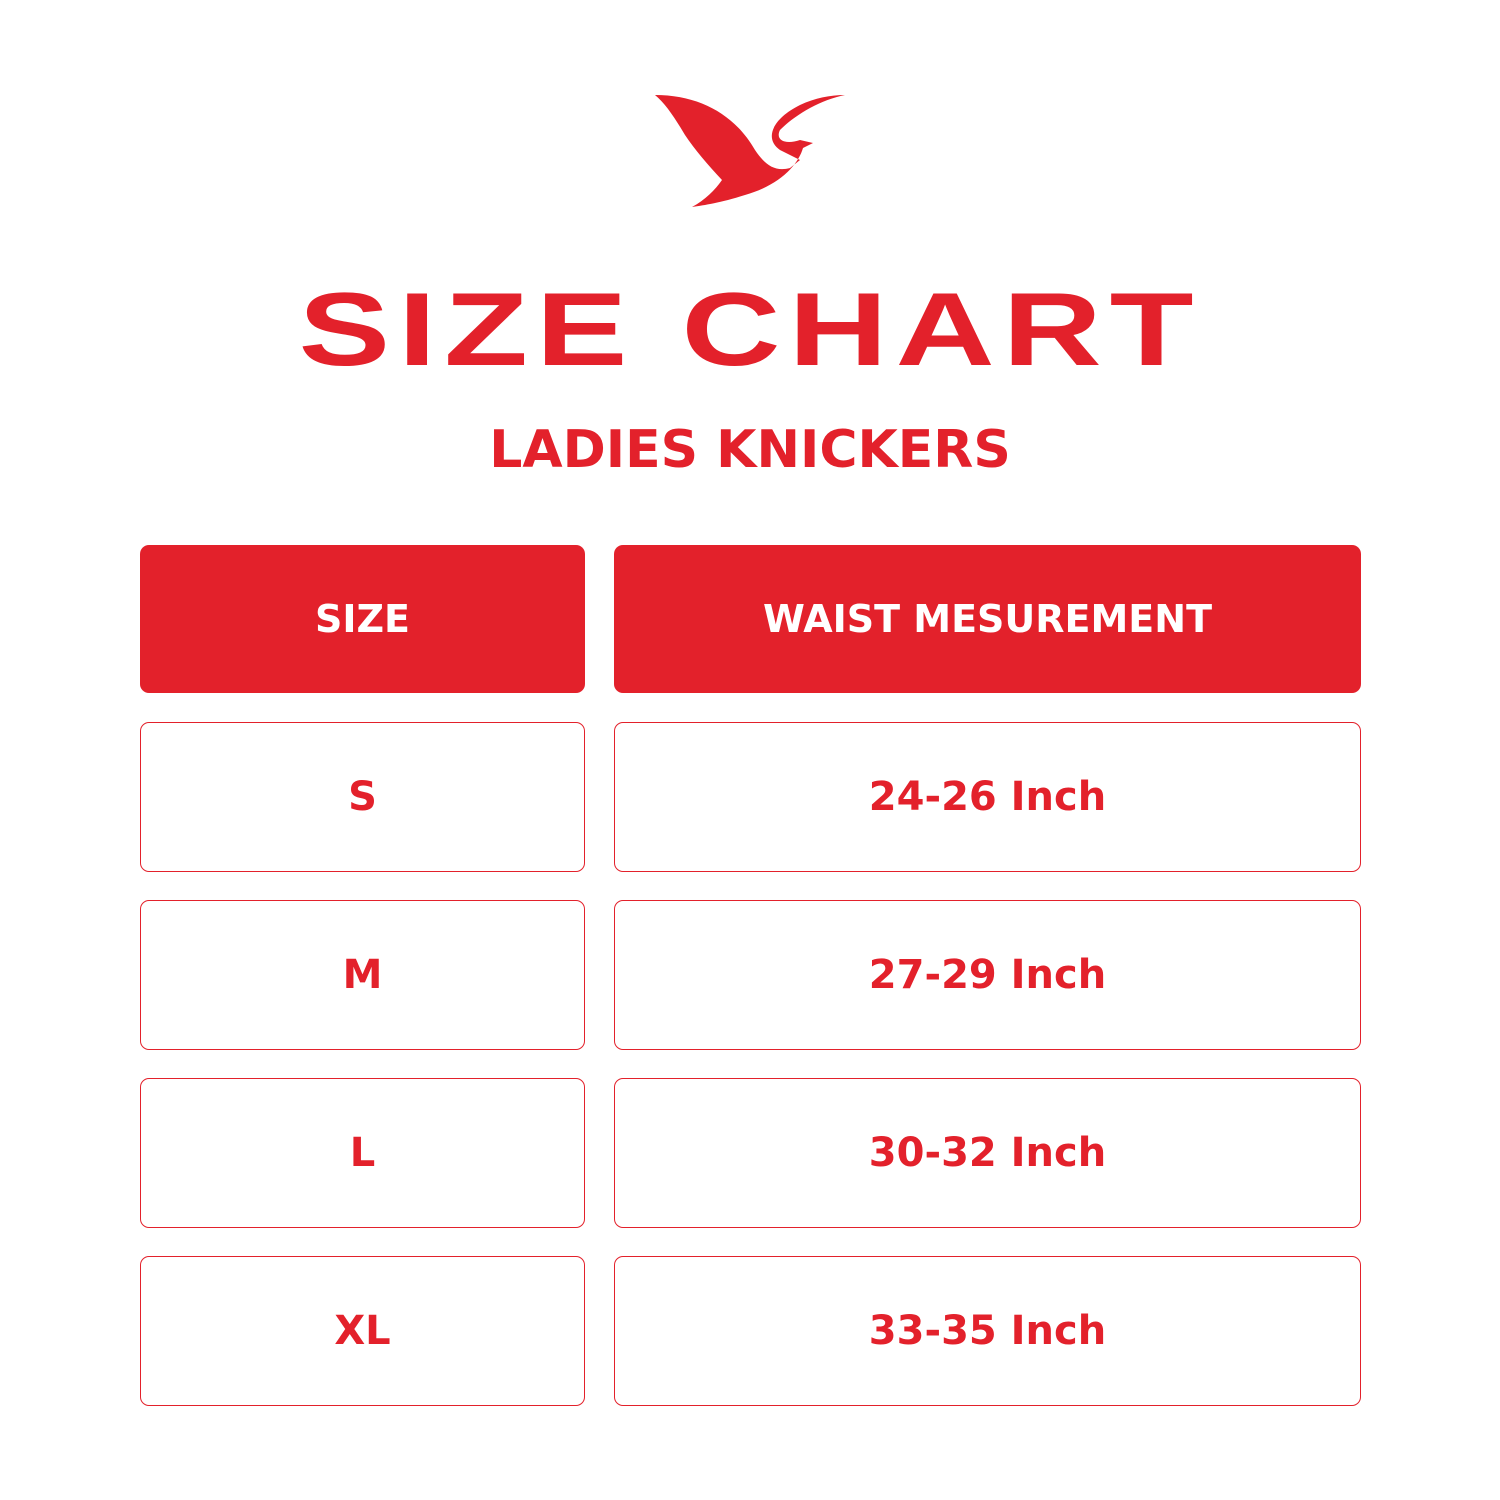  Describe the element at coordinates (987, 797) in the screenshot. I see `table-cell-waist: 24-26 Inch` at that location.